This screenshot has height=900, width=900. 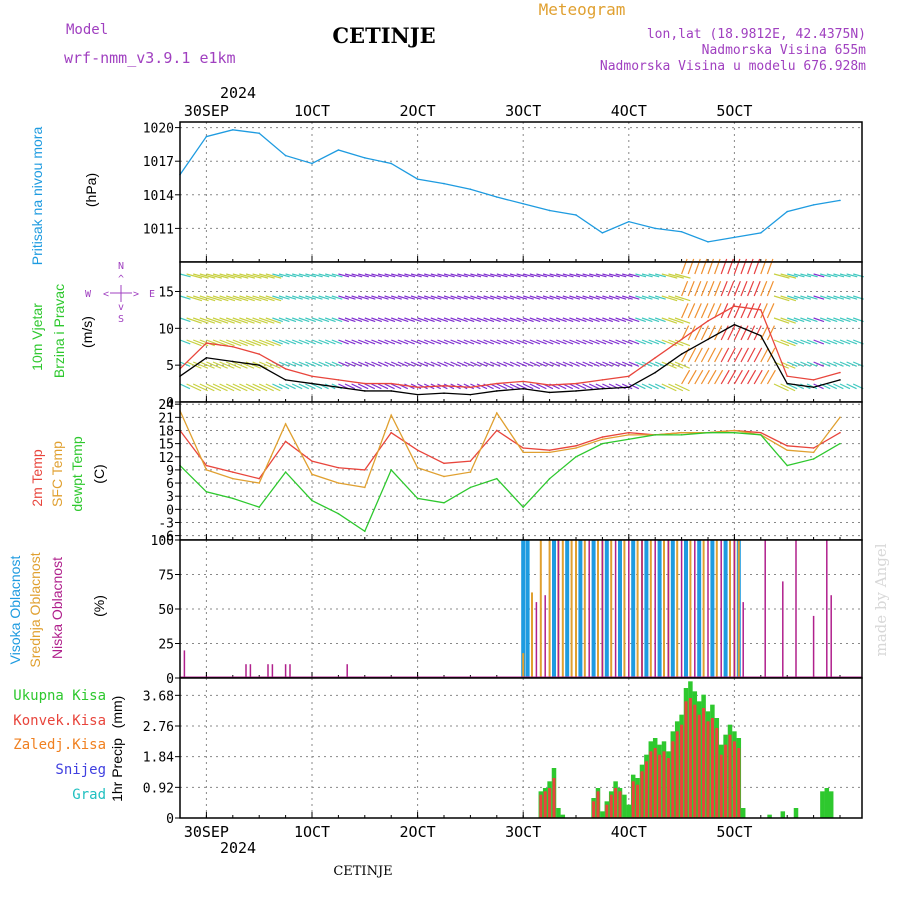 What do you see at coordinates (158, 788) in the screenshot?
I see `y-tick-label: 0.92` at bounding box center [158, 788].